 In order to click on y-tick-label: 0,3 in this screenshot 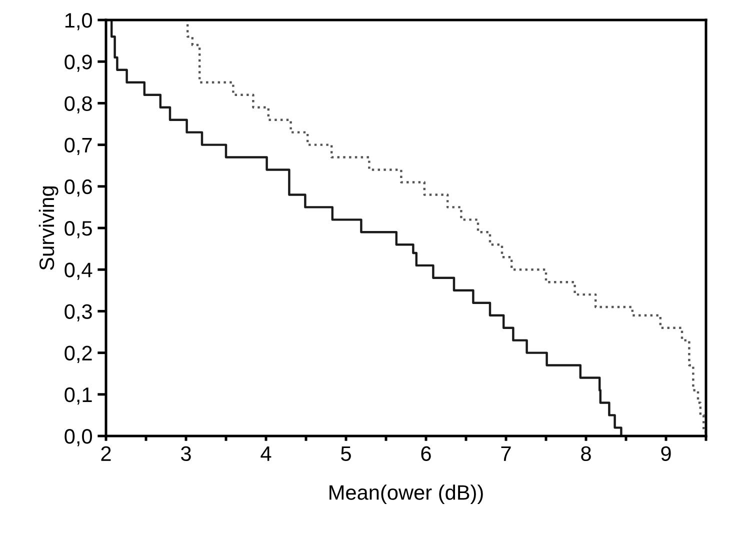, I will do `click(78, 313)`.